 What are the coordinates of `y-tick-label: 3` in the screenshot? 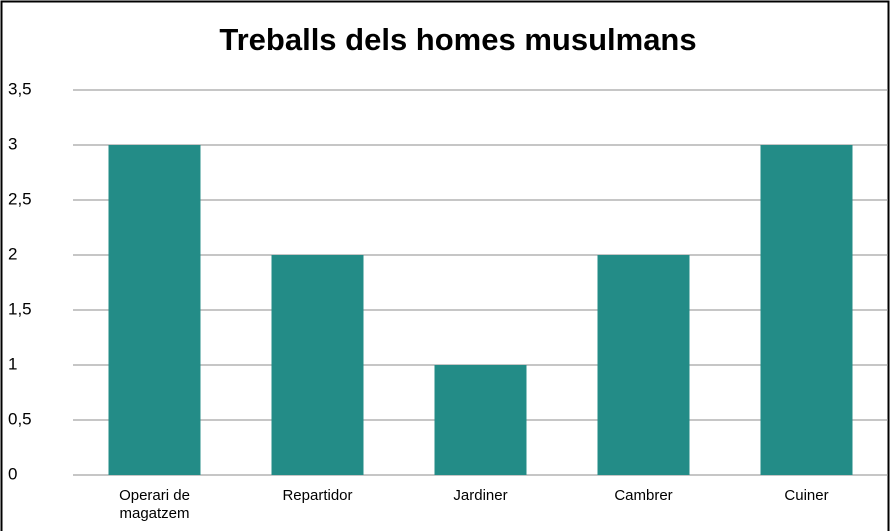 It's located at (12, 143).